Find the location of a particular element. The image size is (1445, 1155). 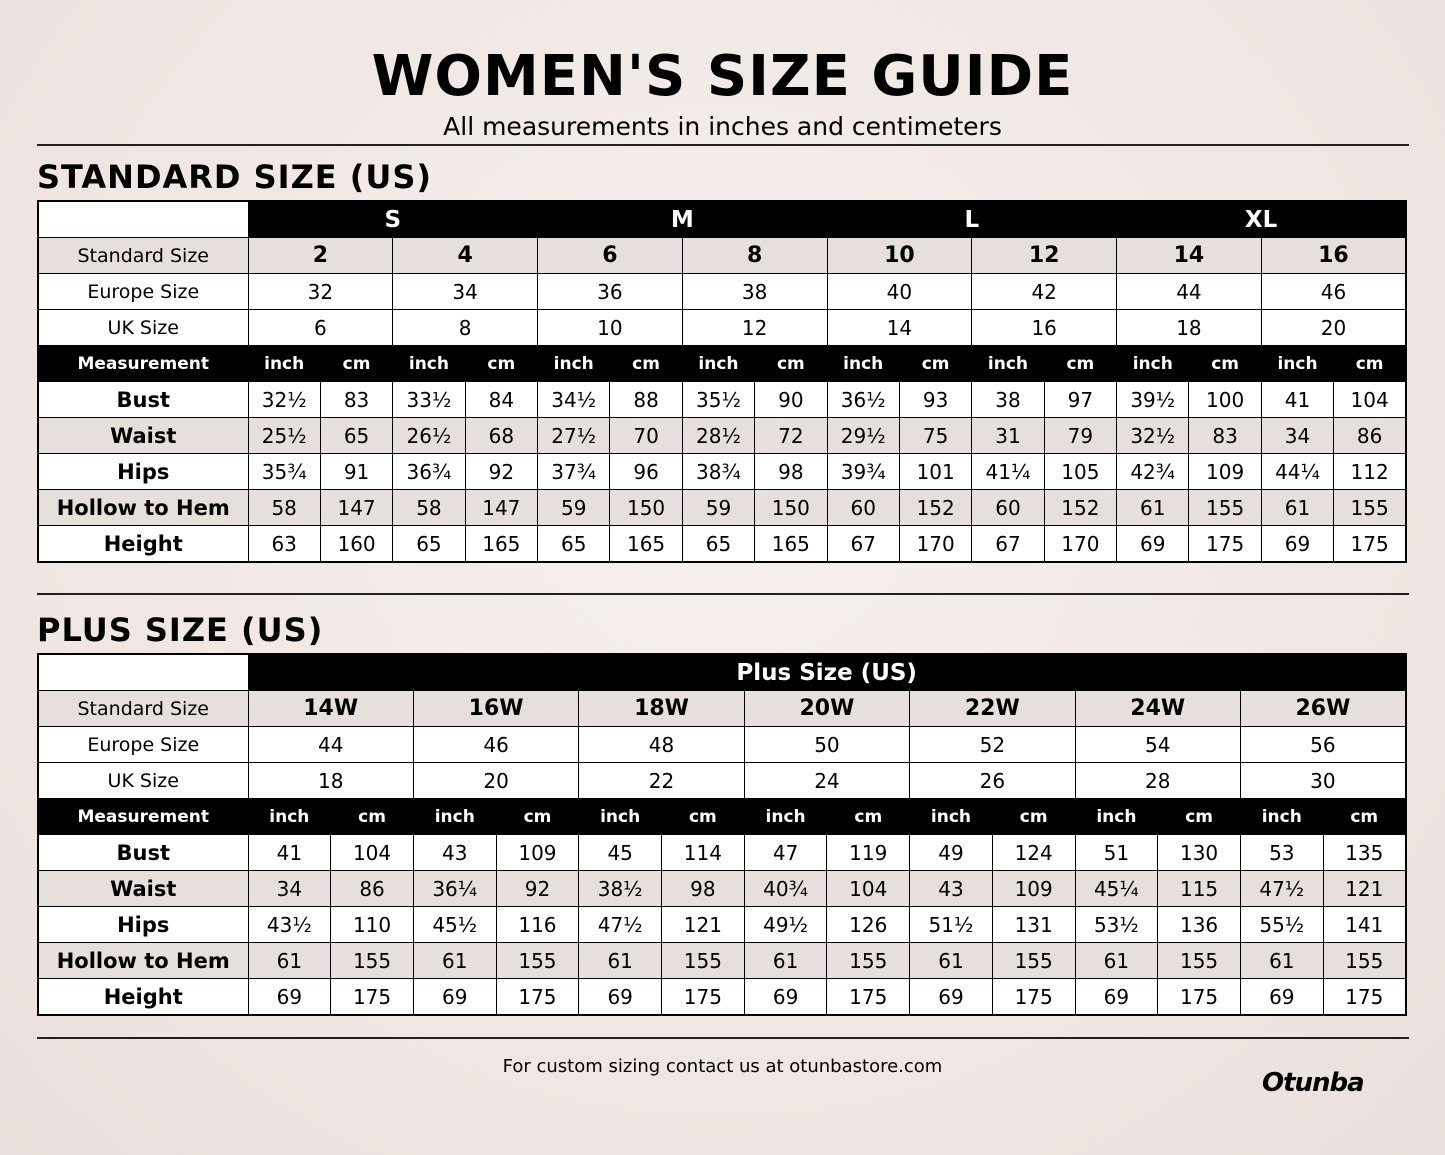

size-row: Standard Size 2 4 6 8 10 12 14 16 is located at coordinates (722, 255).